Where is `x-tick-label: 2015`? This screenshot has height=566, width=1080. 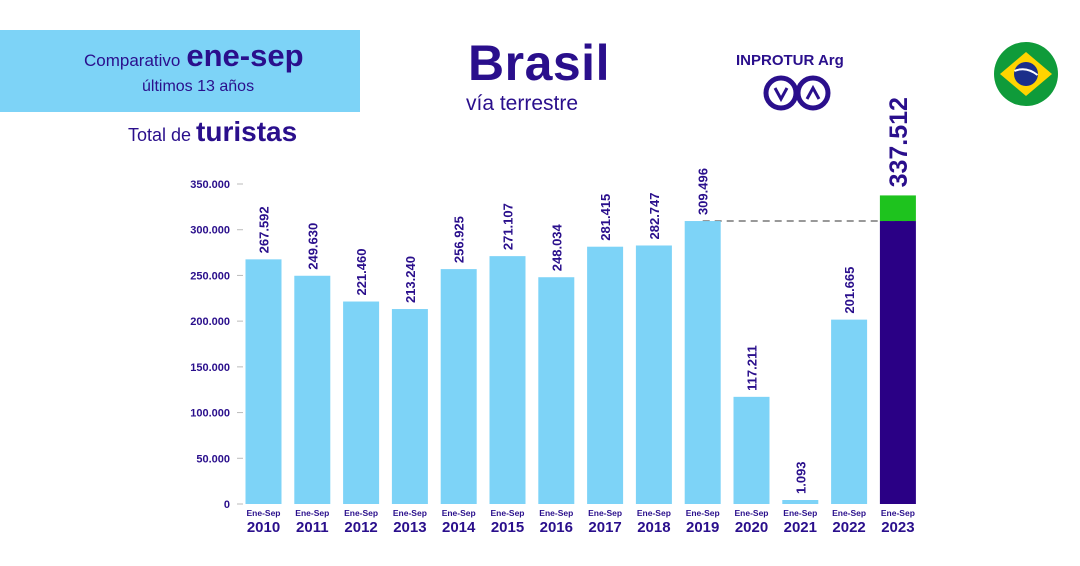
x-tick-label: 2015 is located at coordinates (507, 527).